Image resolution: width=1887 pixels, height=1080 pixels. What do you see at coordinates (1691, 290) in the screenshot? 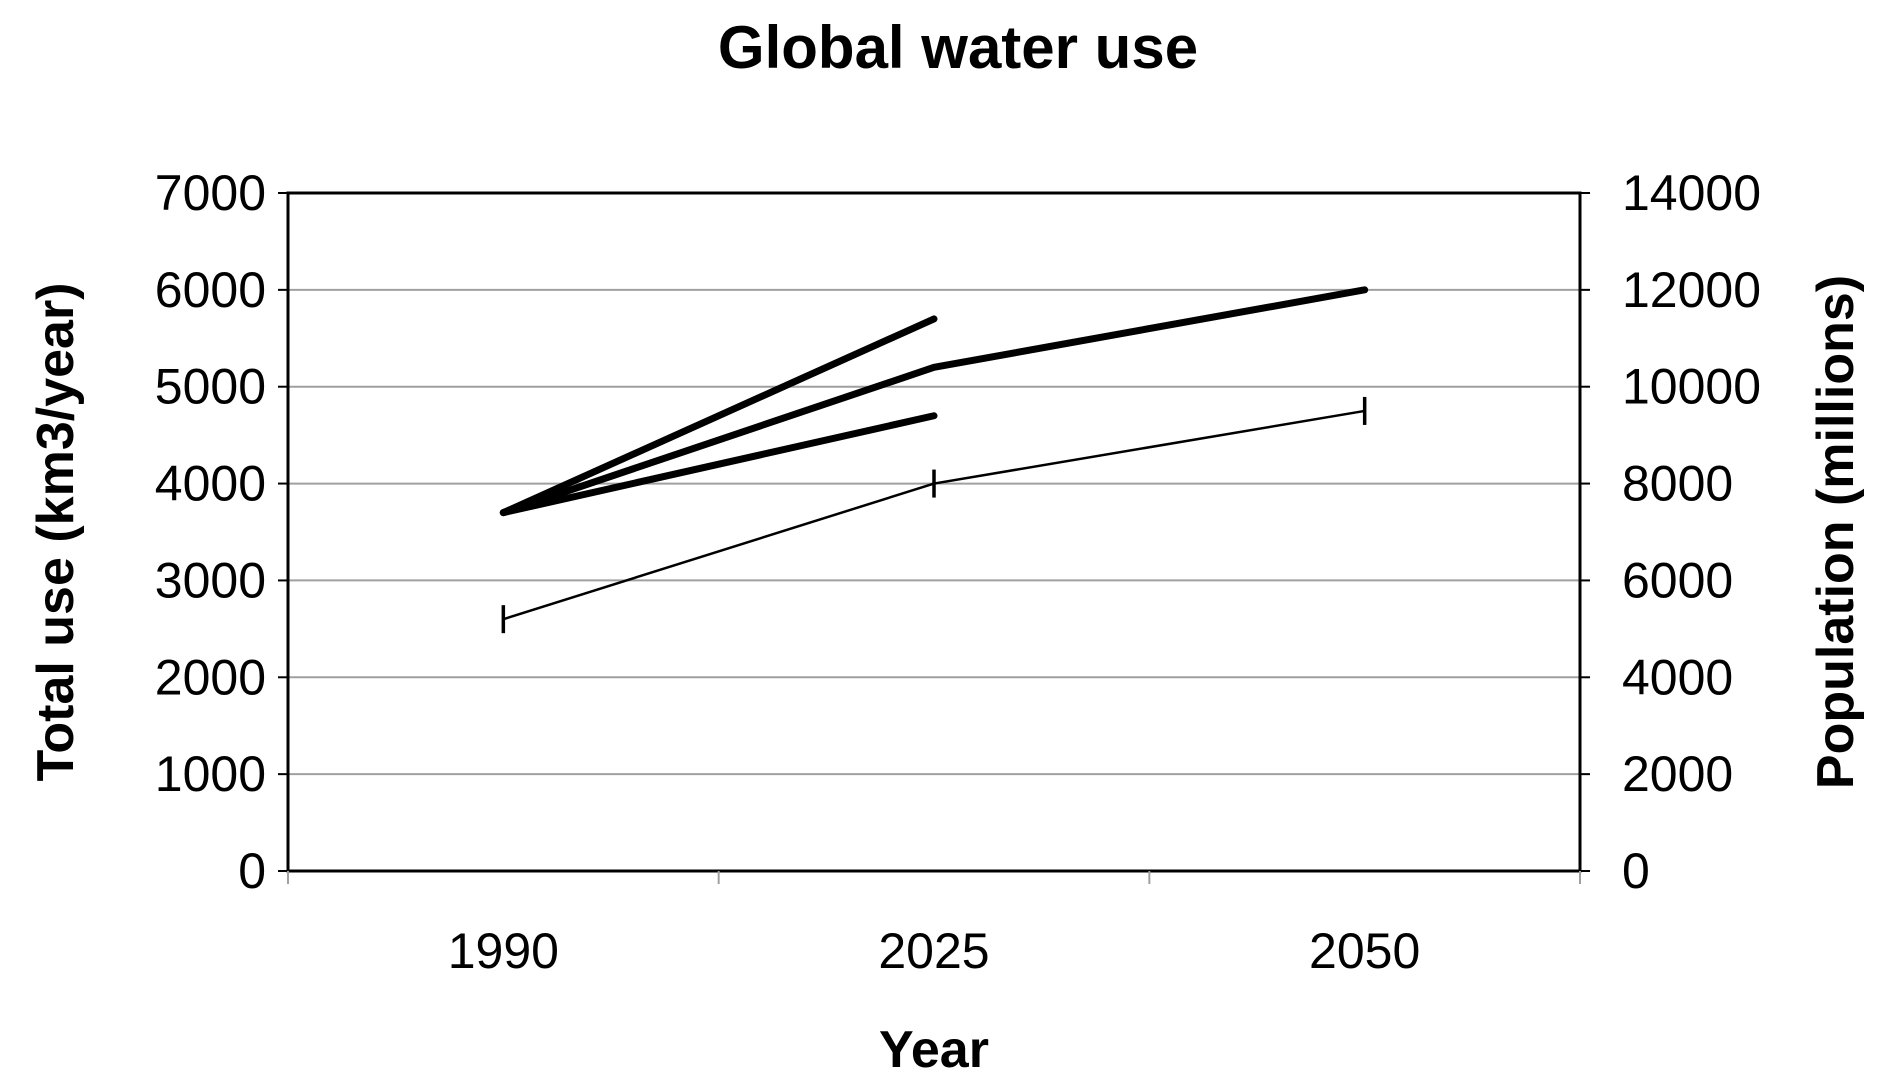
I see `y2-tick-label-12000: 12000` at bounding box center [1691, 290].